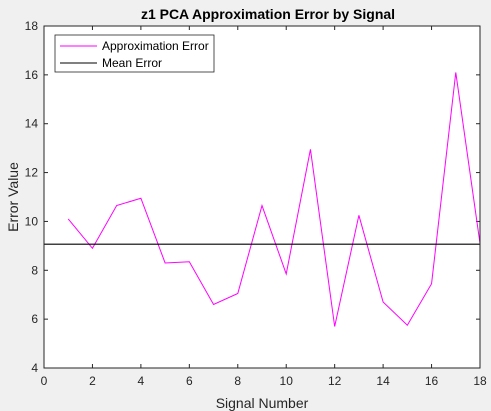 This screenshot has width=491, height=411. Describe the element at coordinates (480, 381) in the screenshot. I see `x-tick-label: 18` at that location.